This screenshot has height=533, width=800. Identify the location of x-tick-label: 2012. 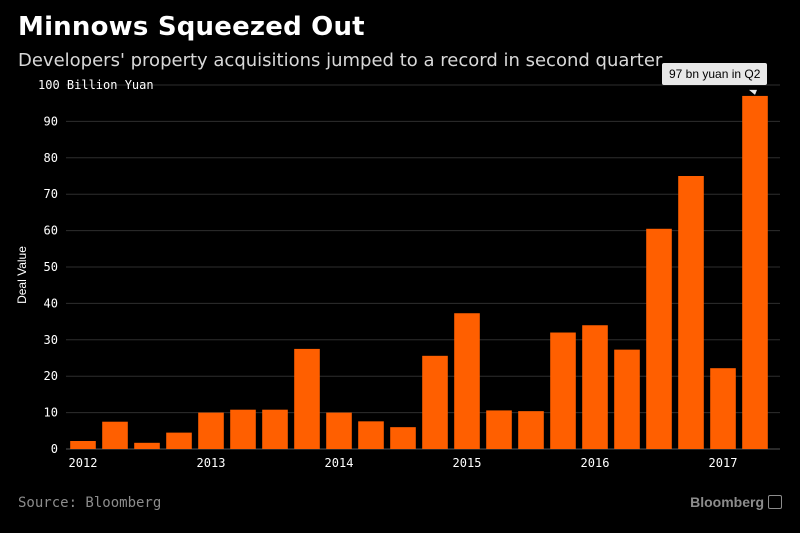
(83, 463).